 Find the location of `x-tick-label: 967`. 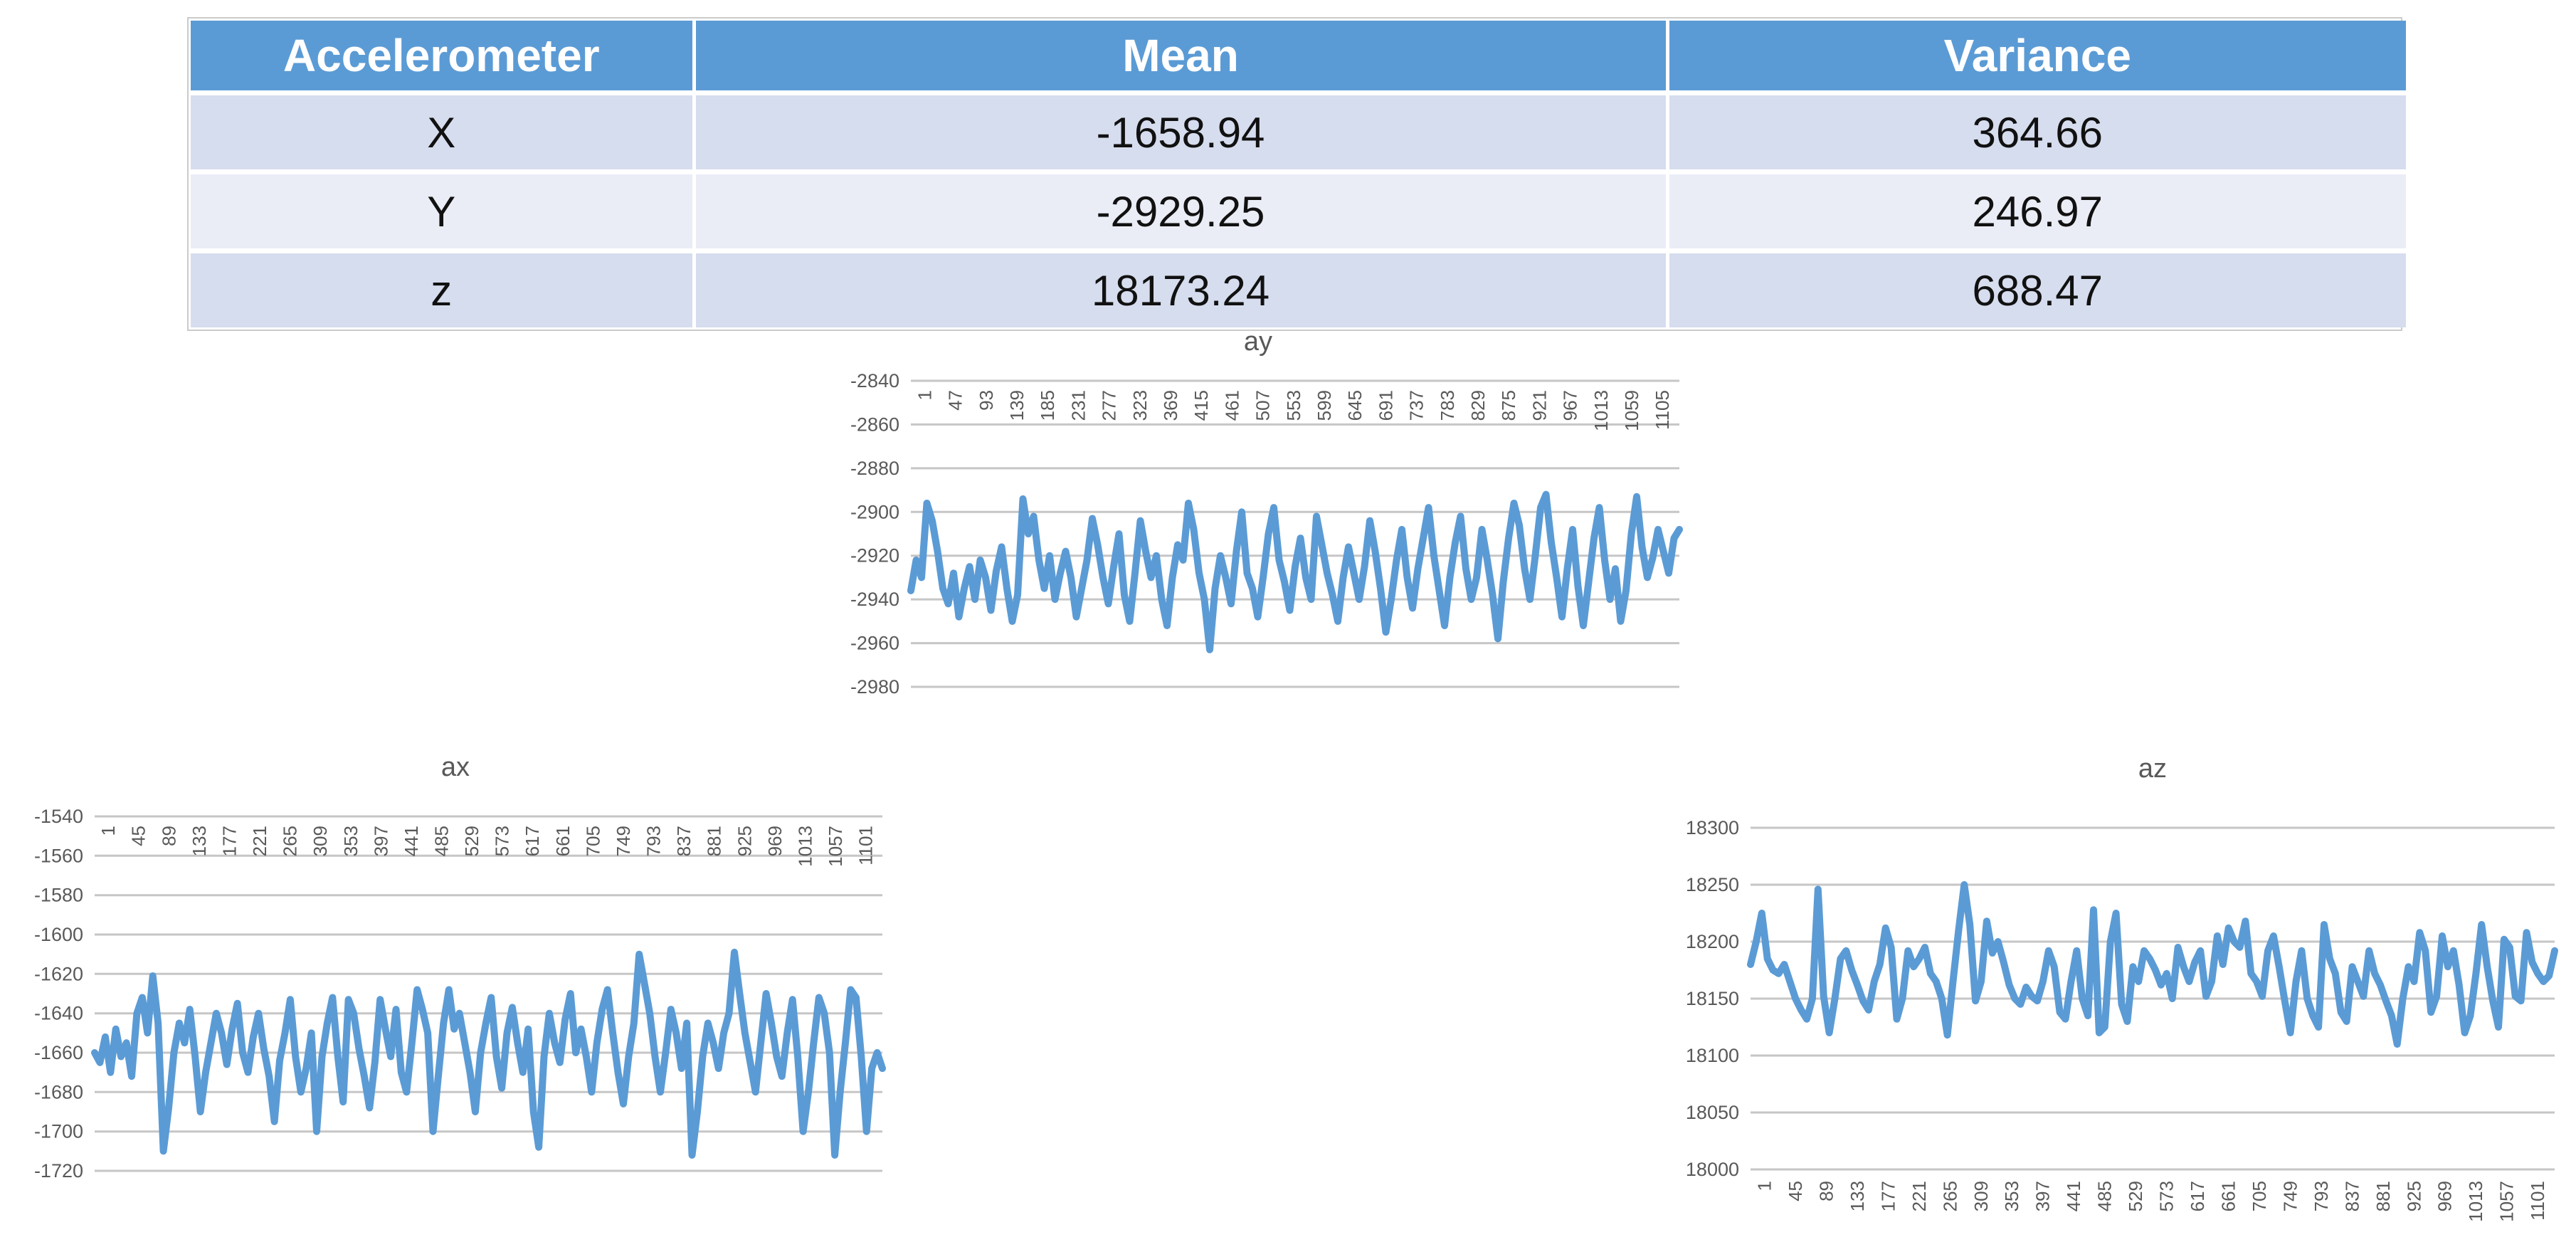

x-tick-label: 967 is located at coordinates (1571, 406).